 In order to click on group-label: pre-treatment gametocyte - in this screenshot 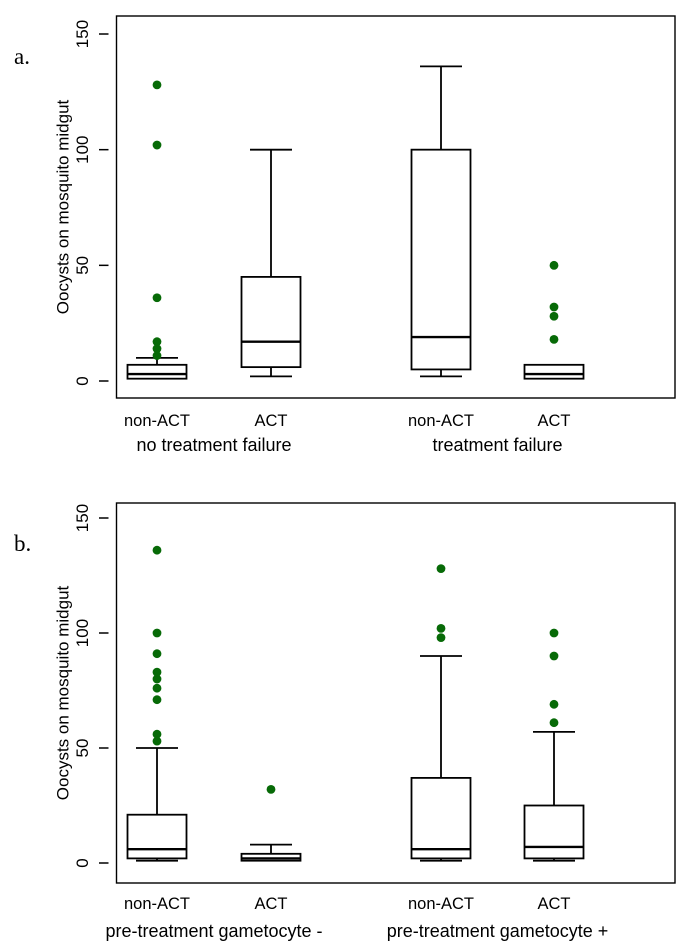, I will do `click(213, 931)`.